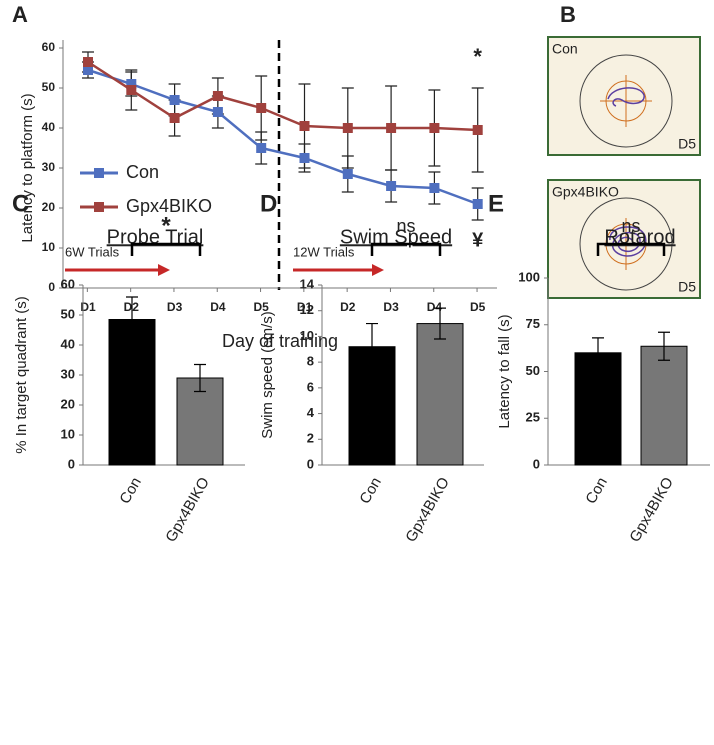  Describe the element at coordinates (307, 309) in the screenshot. I see `y-tick-label: 12` at that location.